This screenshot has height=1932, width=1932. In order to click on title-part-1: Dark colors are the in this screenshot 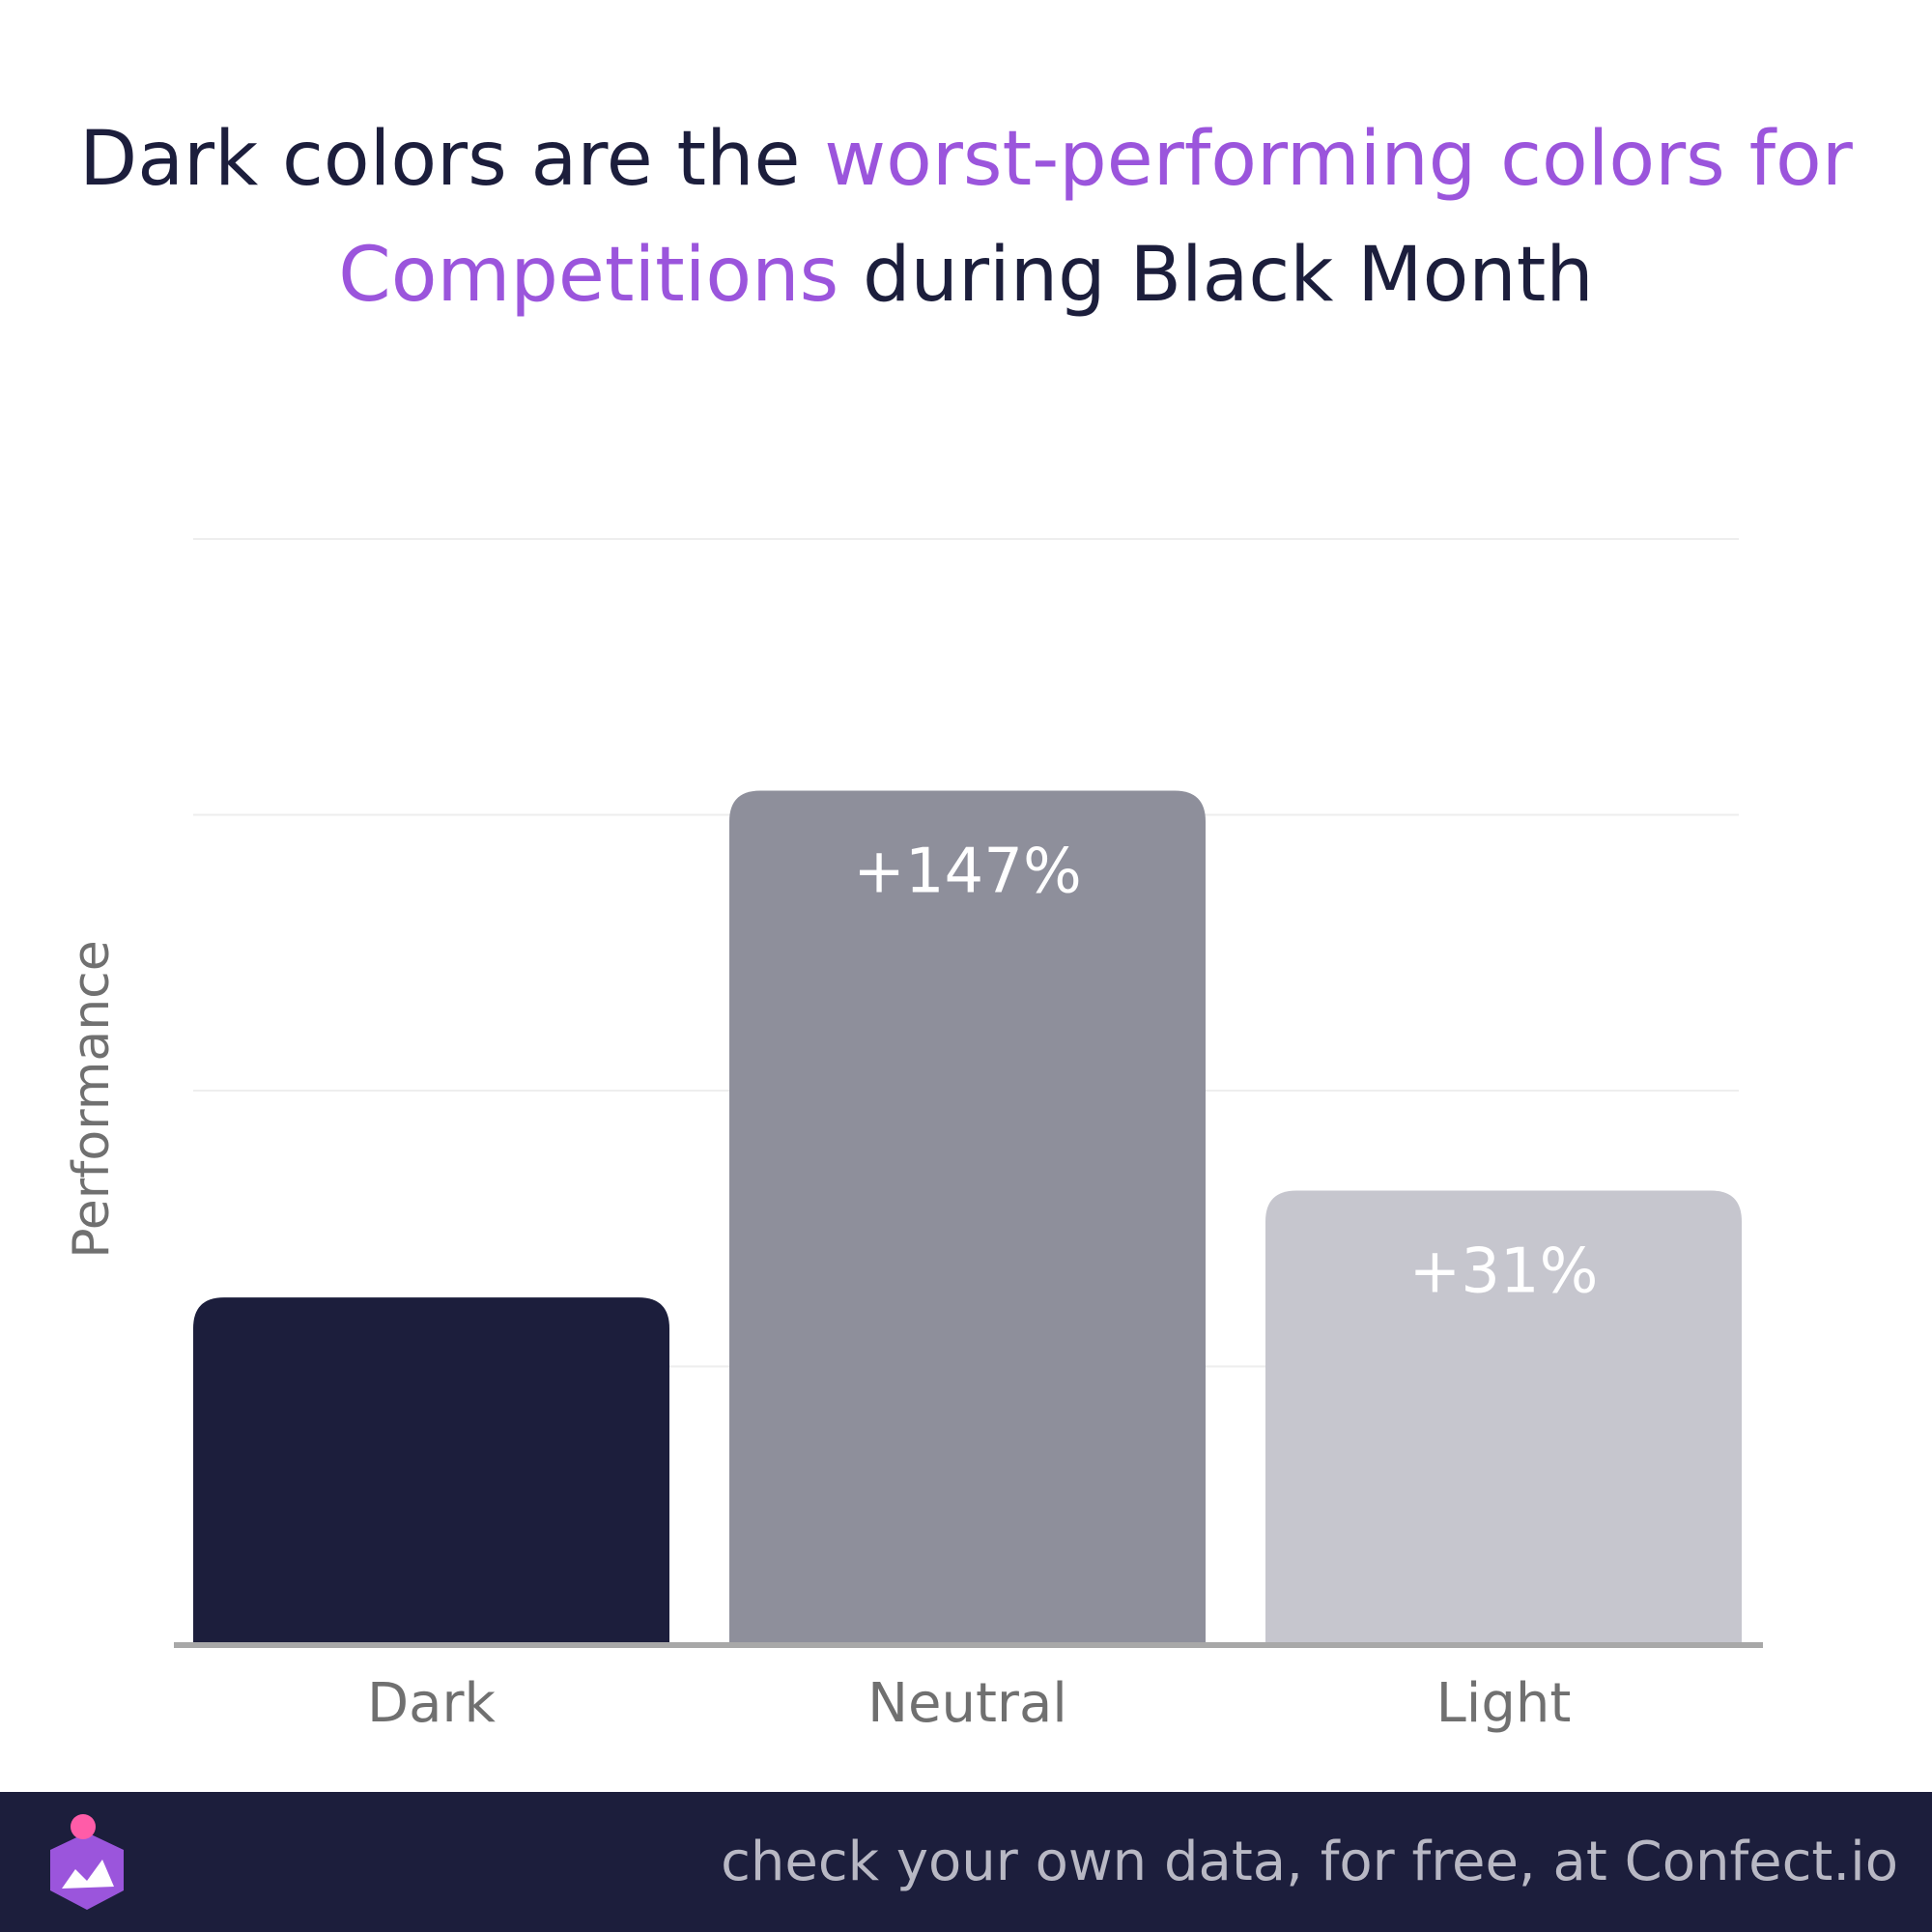, I will do `click(452, 159)`.